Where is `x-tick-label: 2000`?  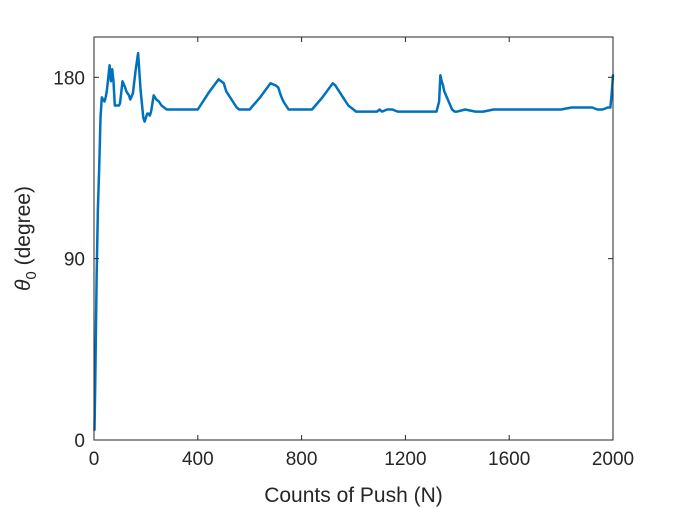
x-tick-label: 2000 is located at coordinates (613, 459).